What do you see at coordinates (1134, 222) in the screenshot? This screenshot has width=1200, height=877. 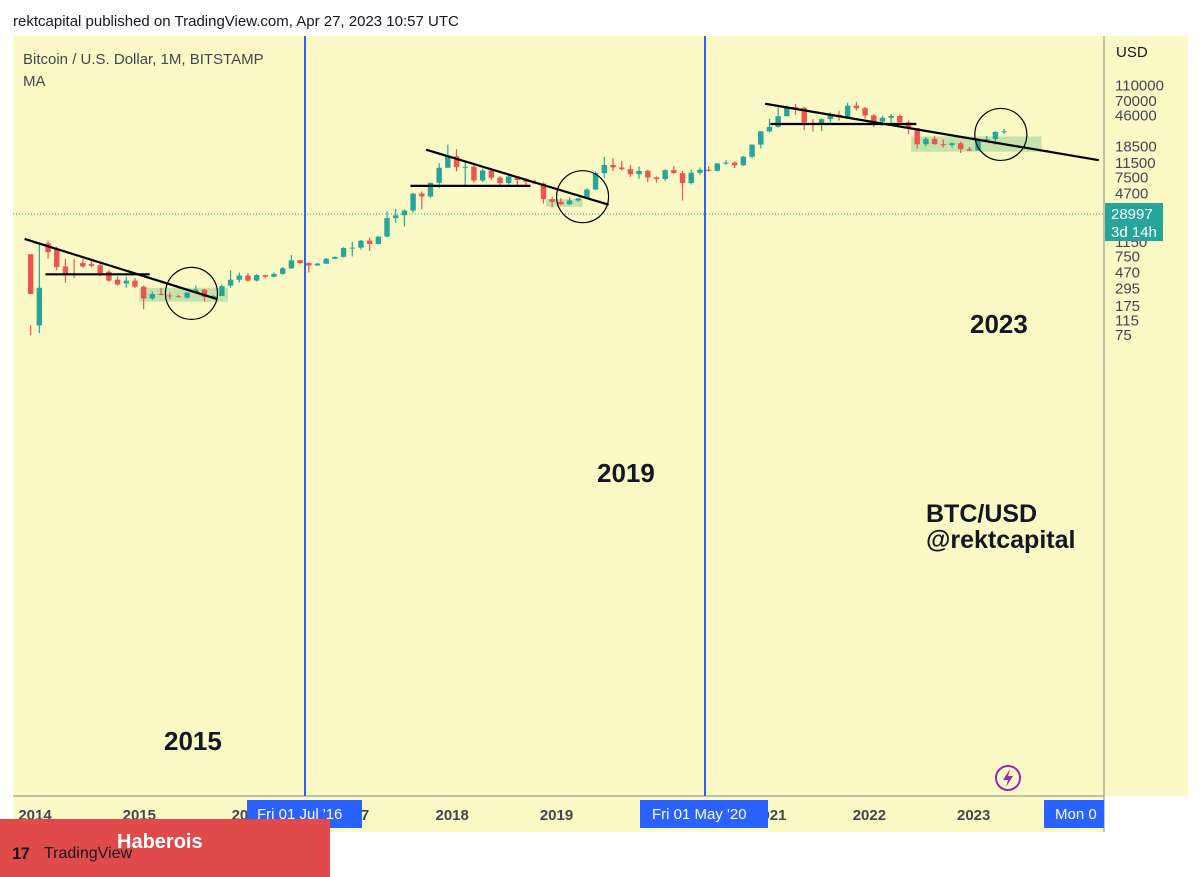 I see `last-price-label: 28997 3d 14h` at bounding box center [1134, 222].